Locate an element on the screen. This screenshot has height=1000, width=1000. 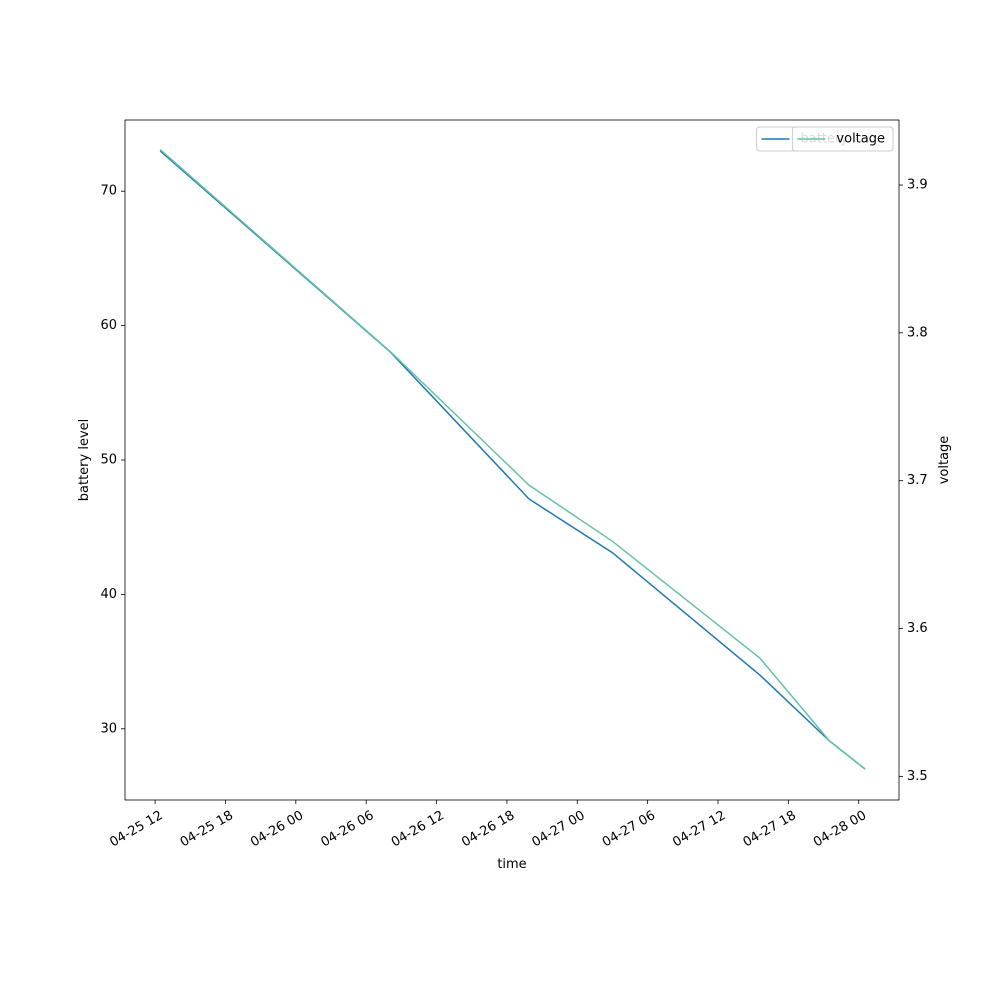
legend-box is located at coordinates (842, 139).